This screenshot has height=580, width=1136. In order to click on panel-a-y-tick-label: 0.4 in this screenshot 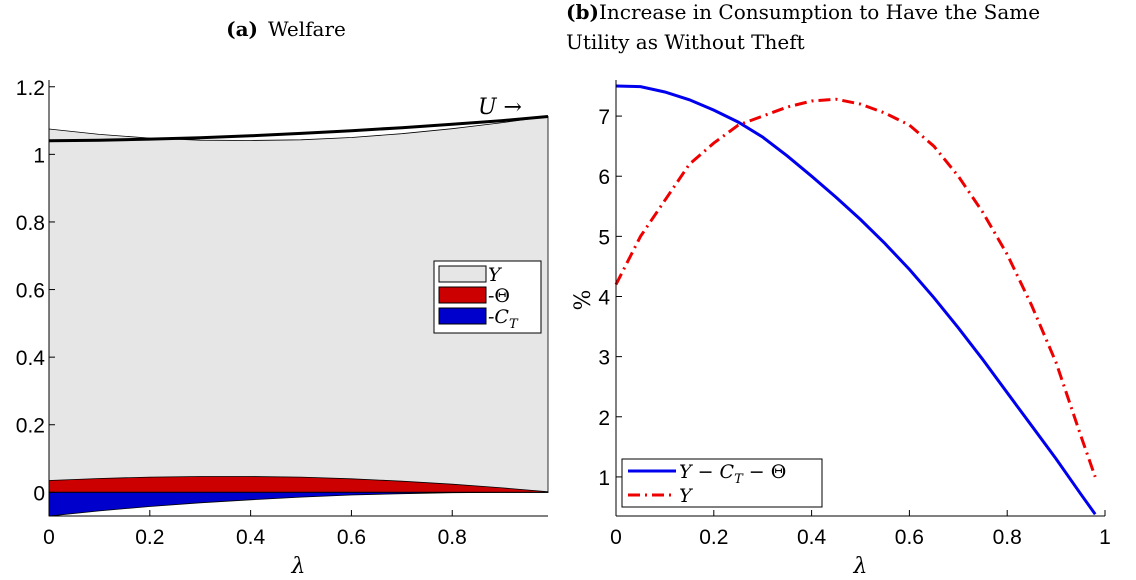, I will do `click(31, 358)`.